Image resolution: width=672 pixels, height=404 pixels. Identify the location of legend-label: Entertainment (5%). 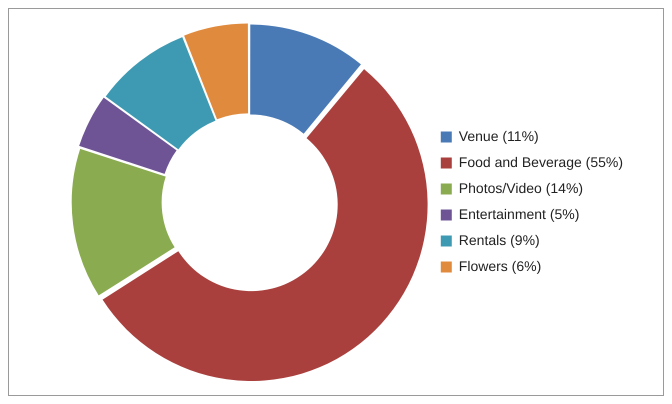
(519, 214).